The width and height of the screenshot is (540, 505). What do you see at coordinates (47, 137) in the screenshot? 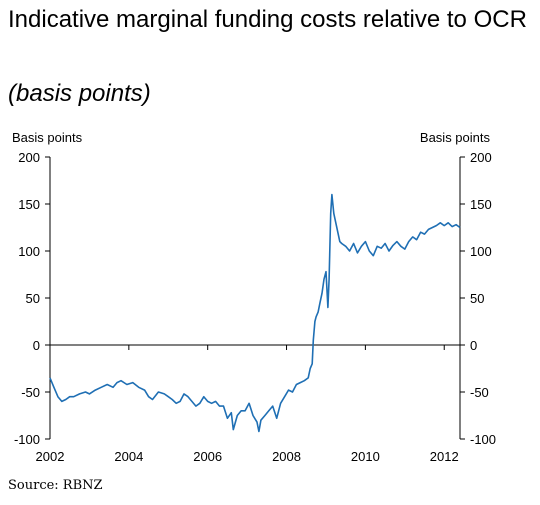
I see `left-axis-title: Basis points` at bounding box center [47, 137].